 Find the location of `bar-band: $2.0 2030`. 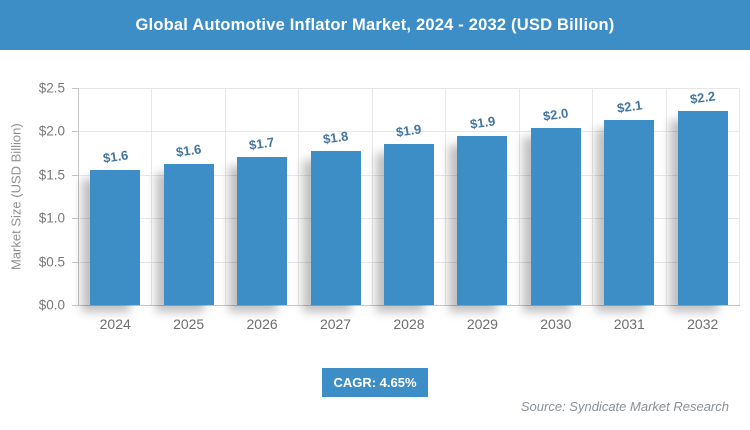

bar-band: $2.0 2030 is located at coordinates (557, 210).